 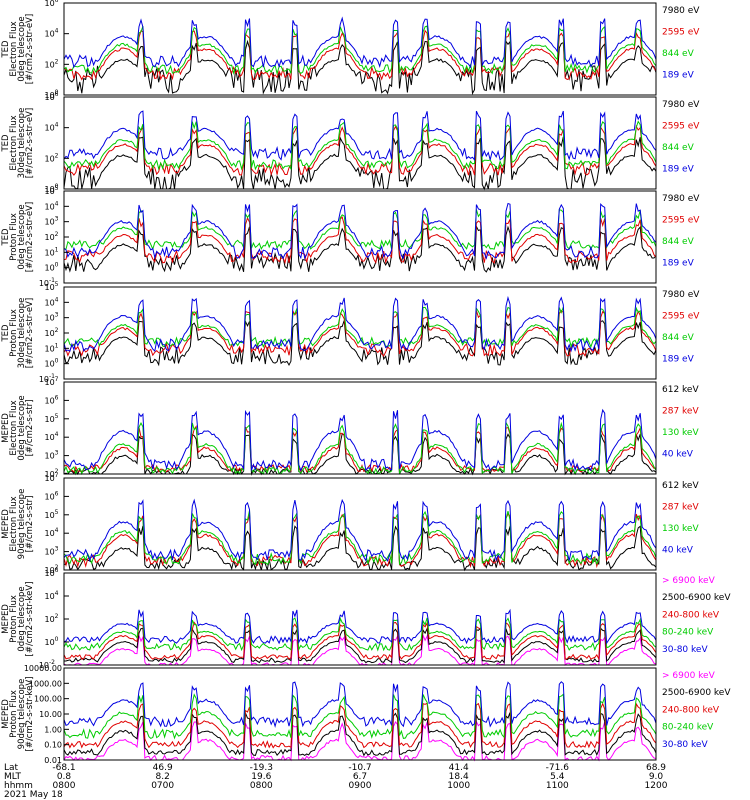 What do you see at coordinates (360, 786) in the screenshot?
I see `footer-value: 0900` at bounding box center [360, 786].